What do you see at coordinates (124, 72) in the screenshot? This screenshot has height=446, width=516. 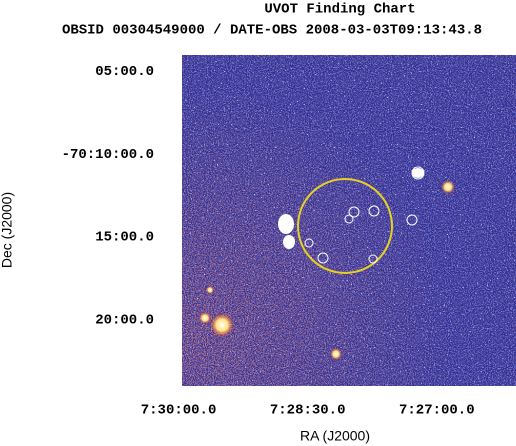 I see `y-tick-label: 05:00.0` at bounding box center [124, 72].